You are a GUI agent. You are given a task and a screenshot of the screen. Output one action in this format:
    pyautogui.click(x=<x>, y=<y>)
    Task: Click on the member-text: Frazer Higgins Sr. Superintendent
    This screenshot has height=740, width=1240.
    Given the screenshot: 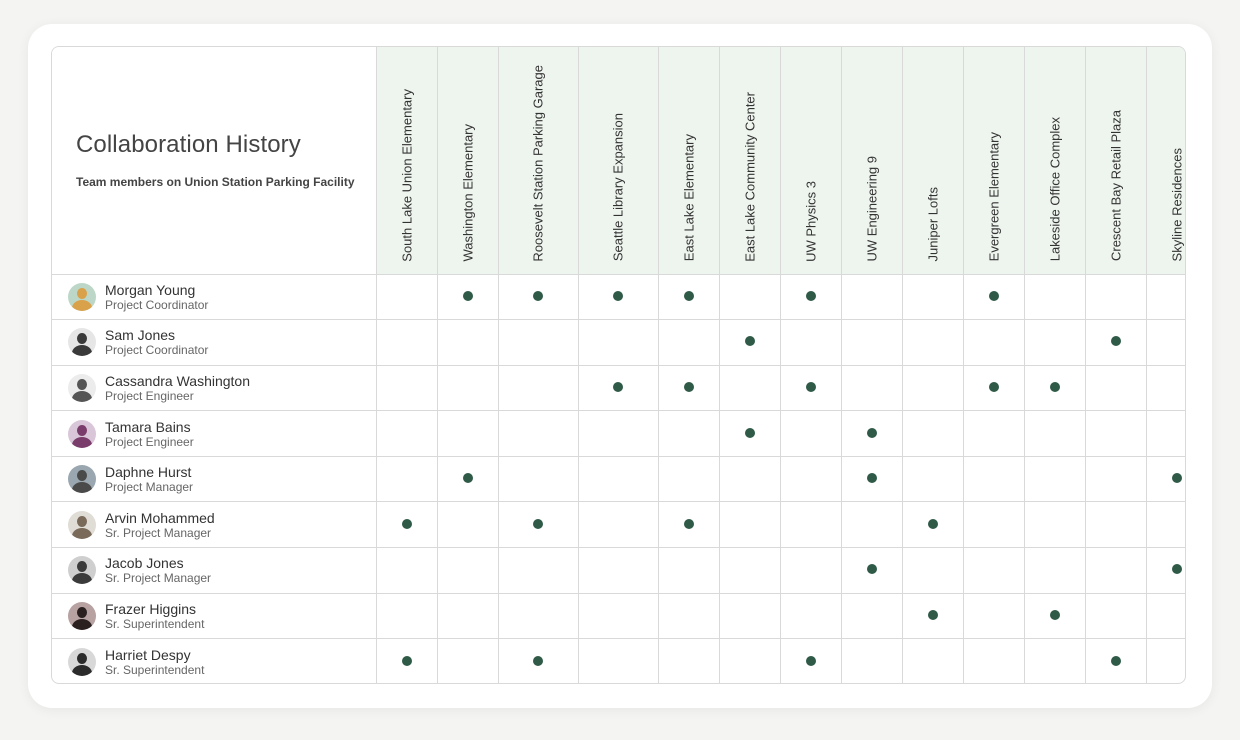 What is the action you would take?
    pyautogui.click(x=154, y=616)
    